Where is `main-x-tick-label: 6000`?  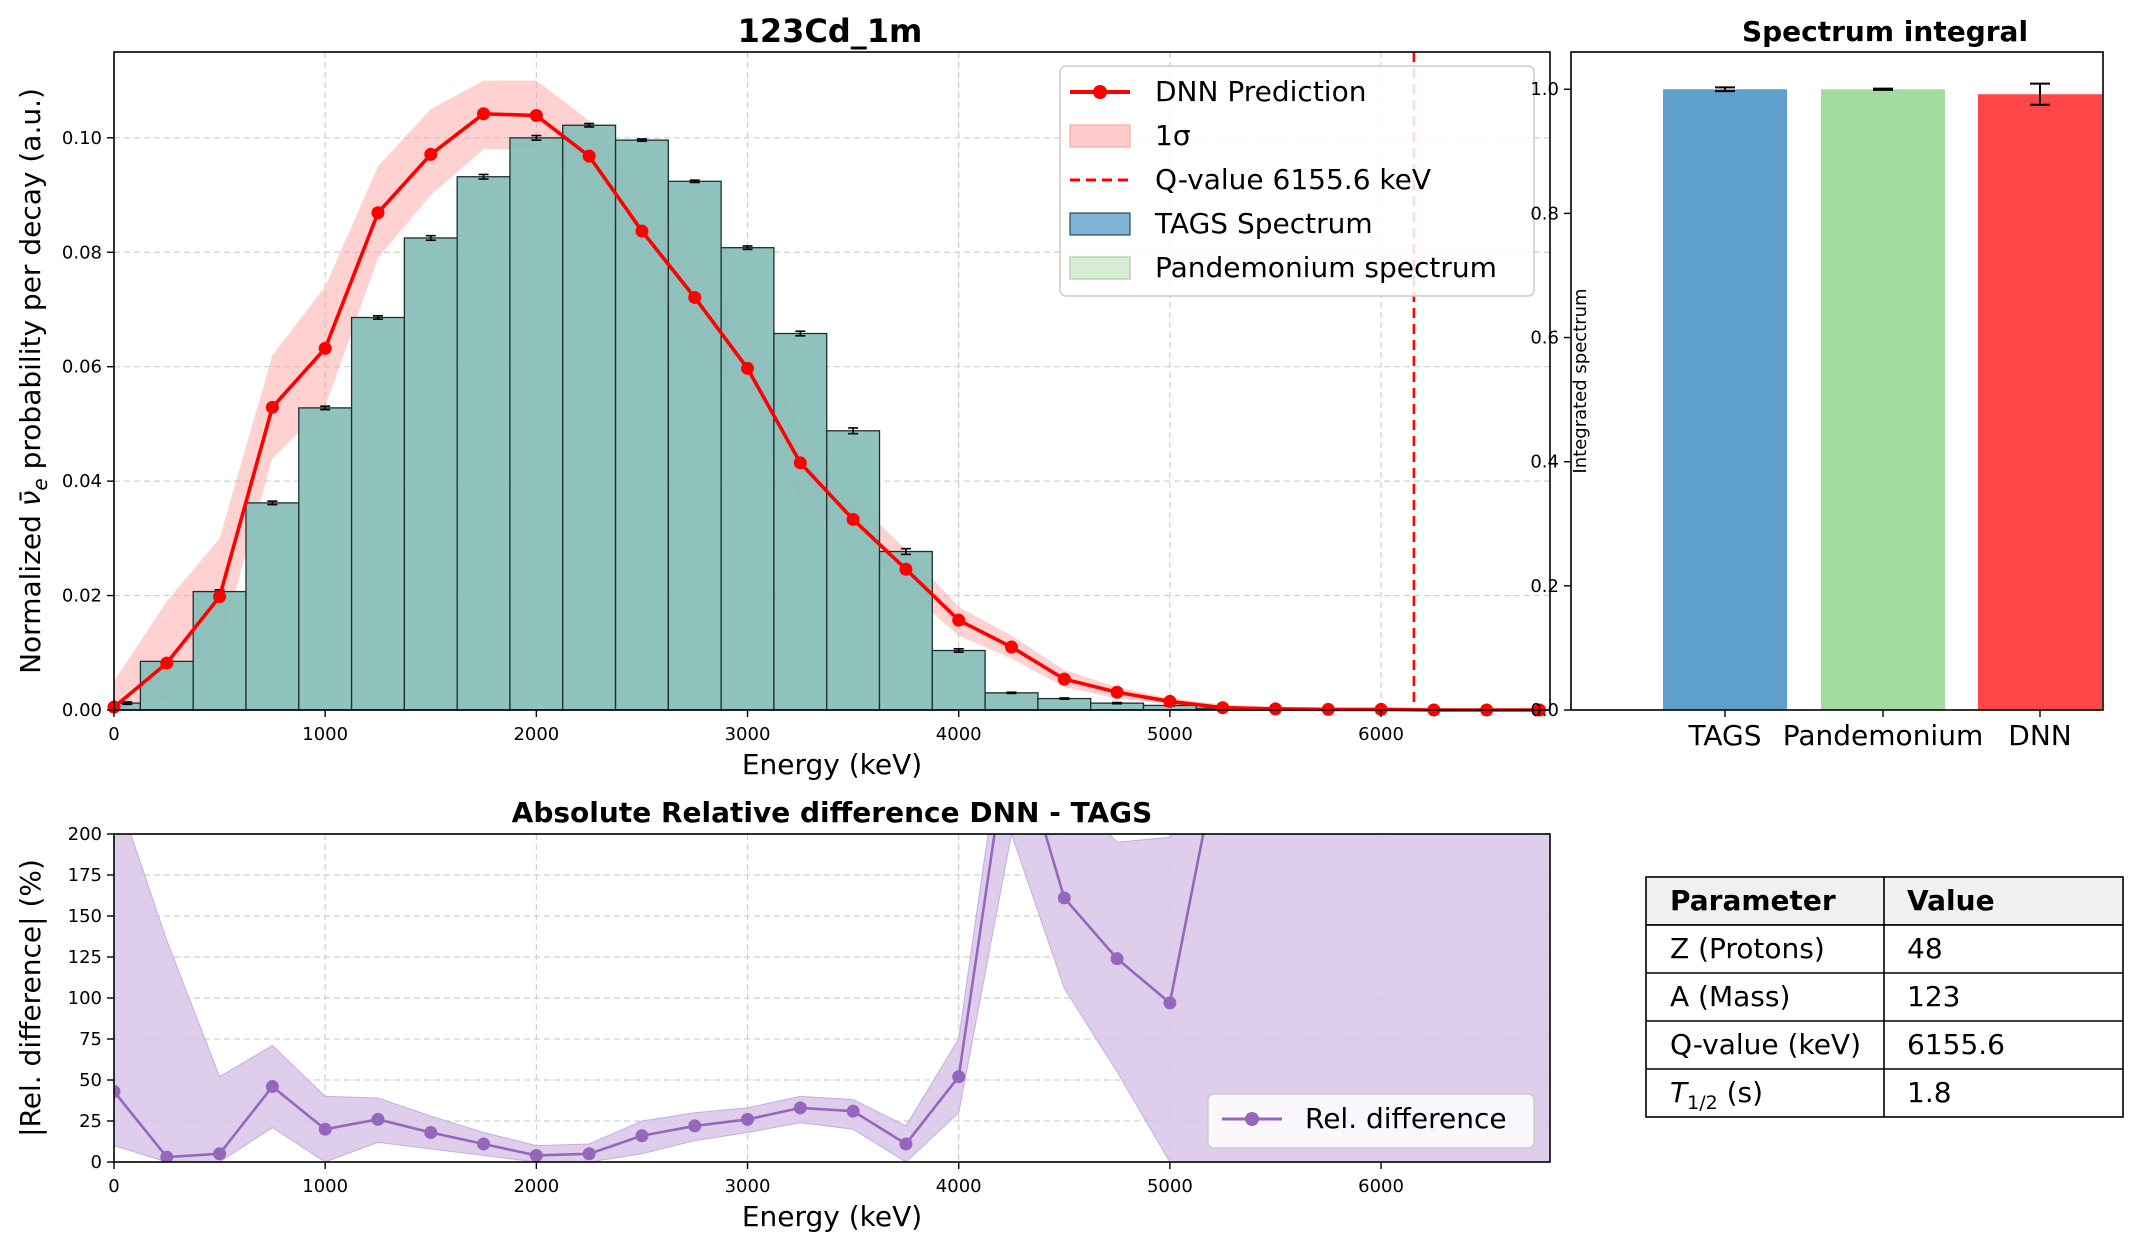 main-x-tick-label: 6000 is located at coordinates (1381, 734).